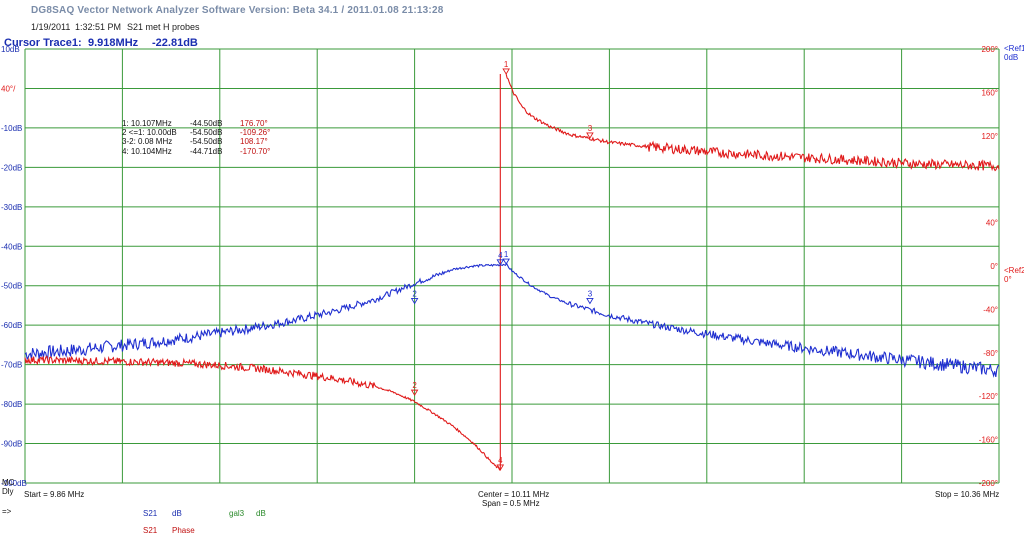 The width and height of the screenshot is (1024, 547). What do you see at coordinates (254, 123) in the screenshot?
I see `marker-phase: 176.70°` at bounding box center [254, 123].